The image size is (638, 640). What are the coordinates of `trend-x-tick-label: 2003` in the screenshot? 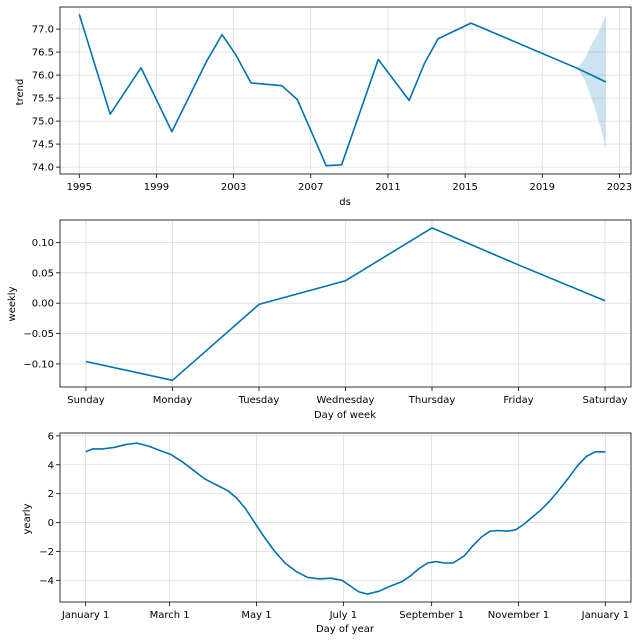 It's located at (233, 187).